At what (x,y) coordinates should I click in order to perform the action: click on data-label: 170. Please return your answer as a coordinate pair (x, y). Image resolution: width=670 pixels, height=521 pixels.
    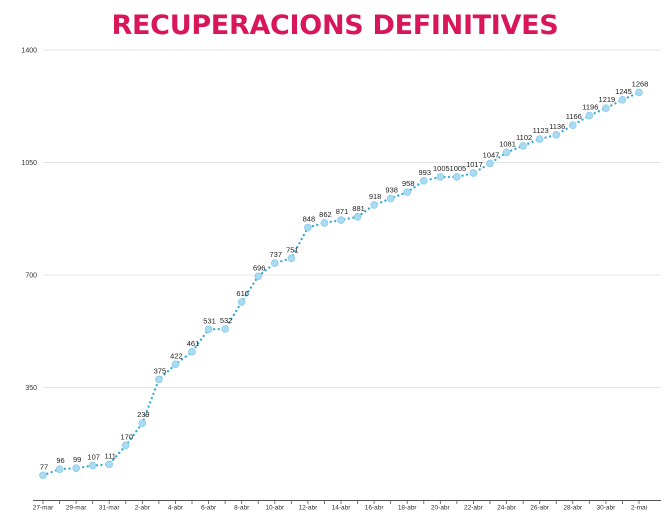
    Looking at the image, I should click on (127, 436).